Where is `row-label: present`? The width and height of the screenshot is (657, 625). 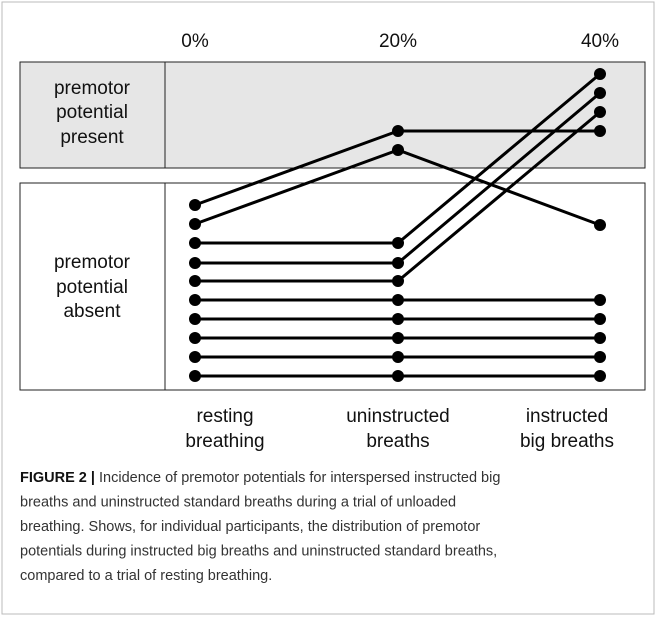
row-label: present is located at coordinates (92, 137).